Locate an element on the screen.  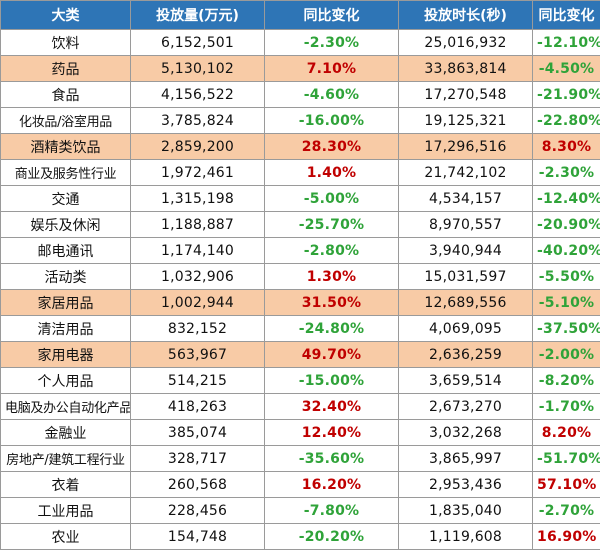
cell-spend: 260,568 is located at coordinates (198, 485).